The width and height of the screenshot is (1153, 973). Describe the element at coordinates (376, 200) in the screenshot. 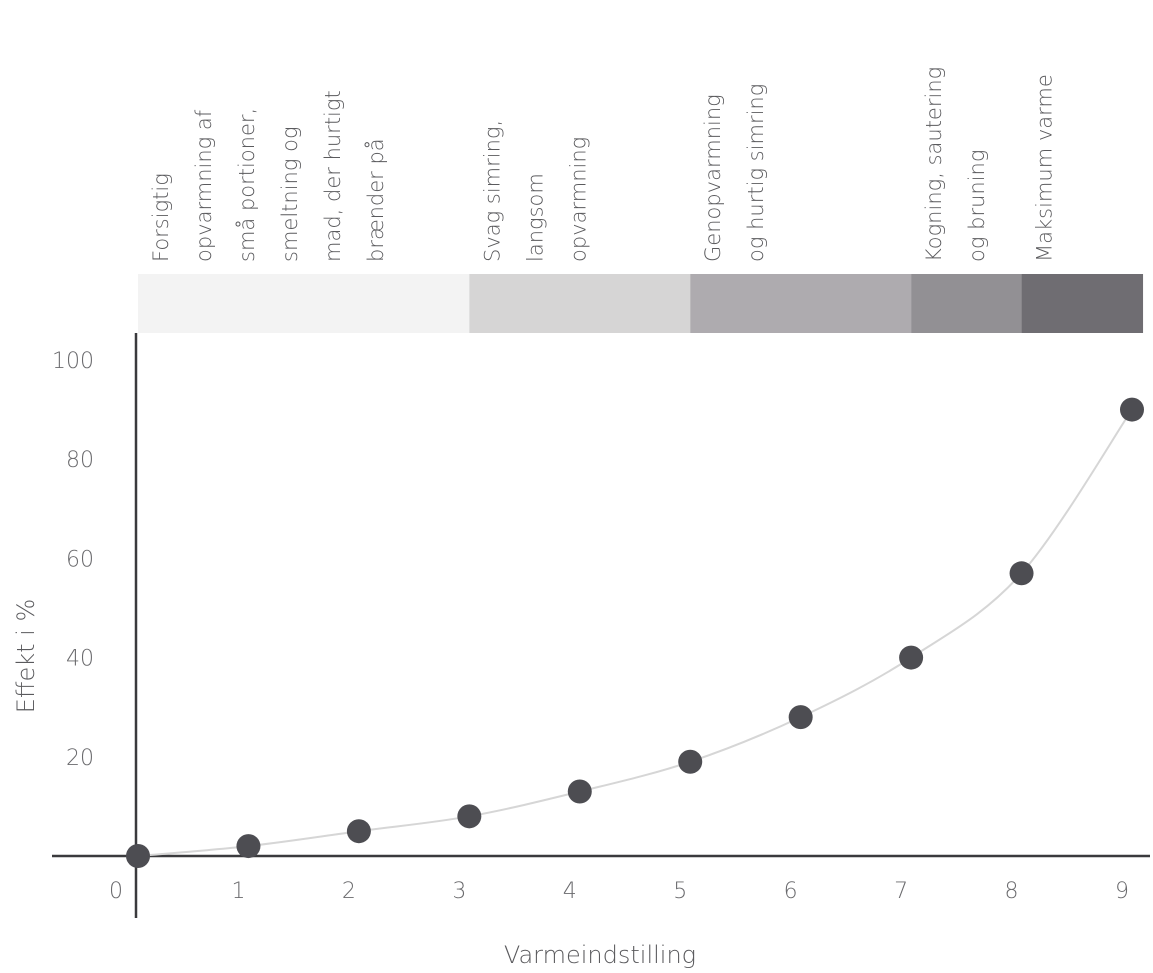

I see `heat-zone-label-line: brænder på` at that location.